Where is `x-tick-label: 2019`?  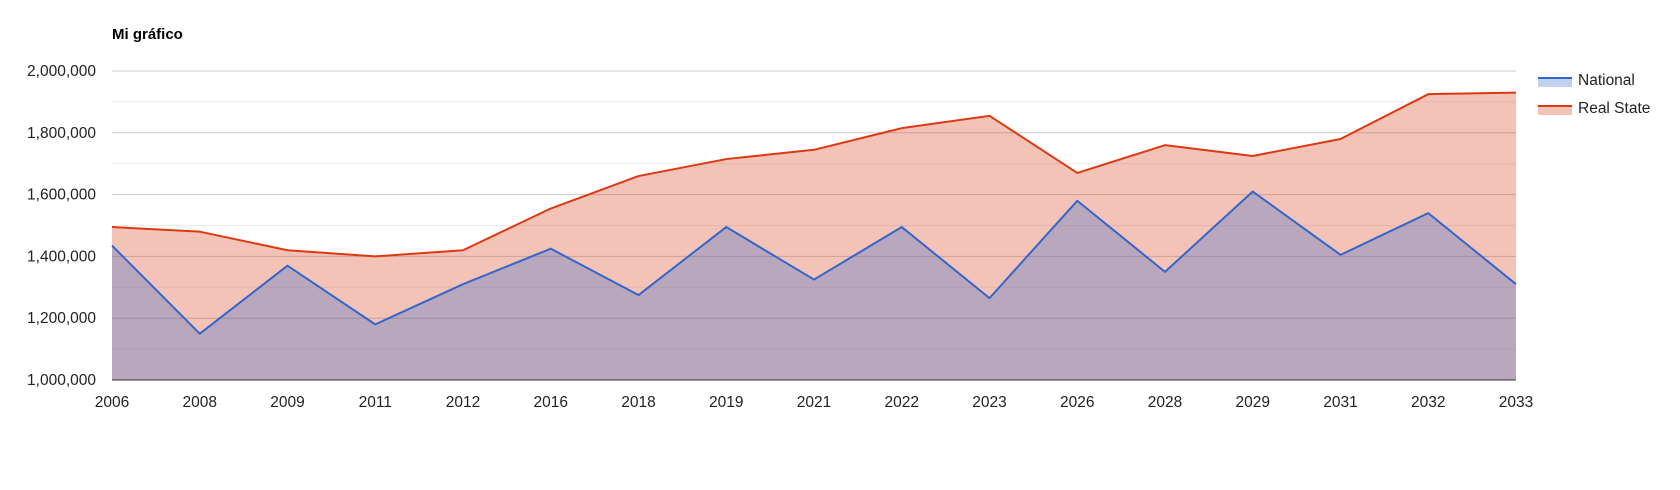 x-tick-label: 2019 is located at coordinates (726, 402).